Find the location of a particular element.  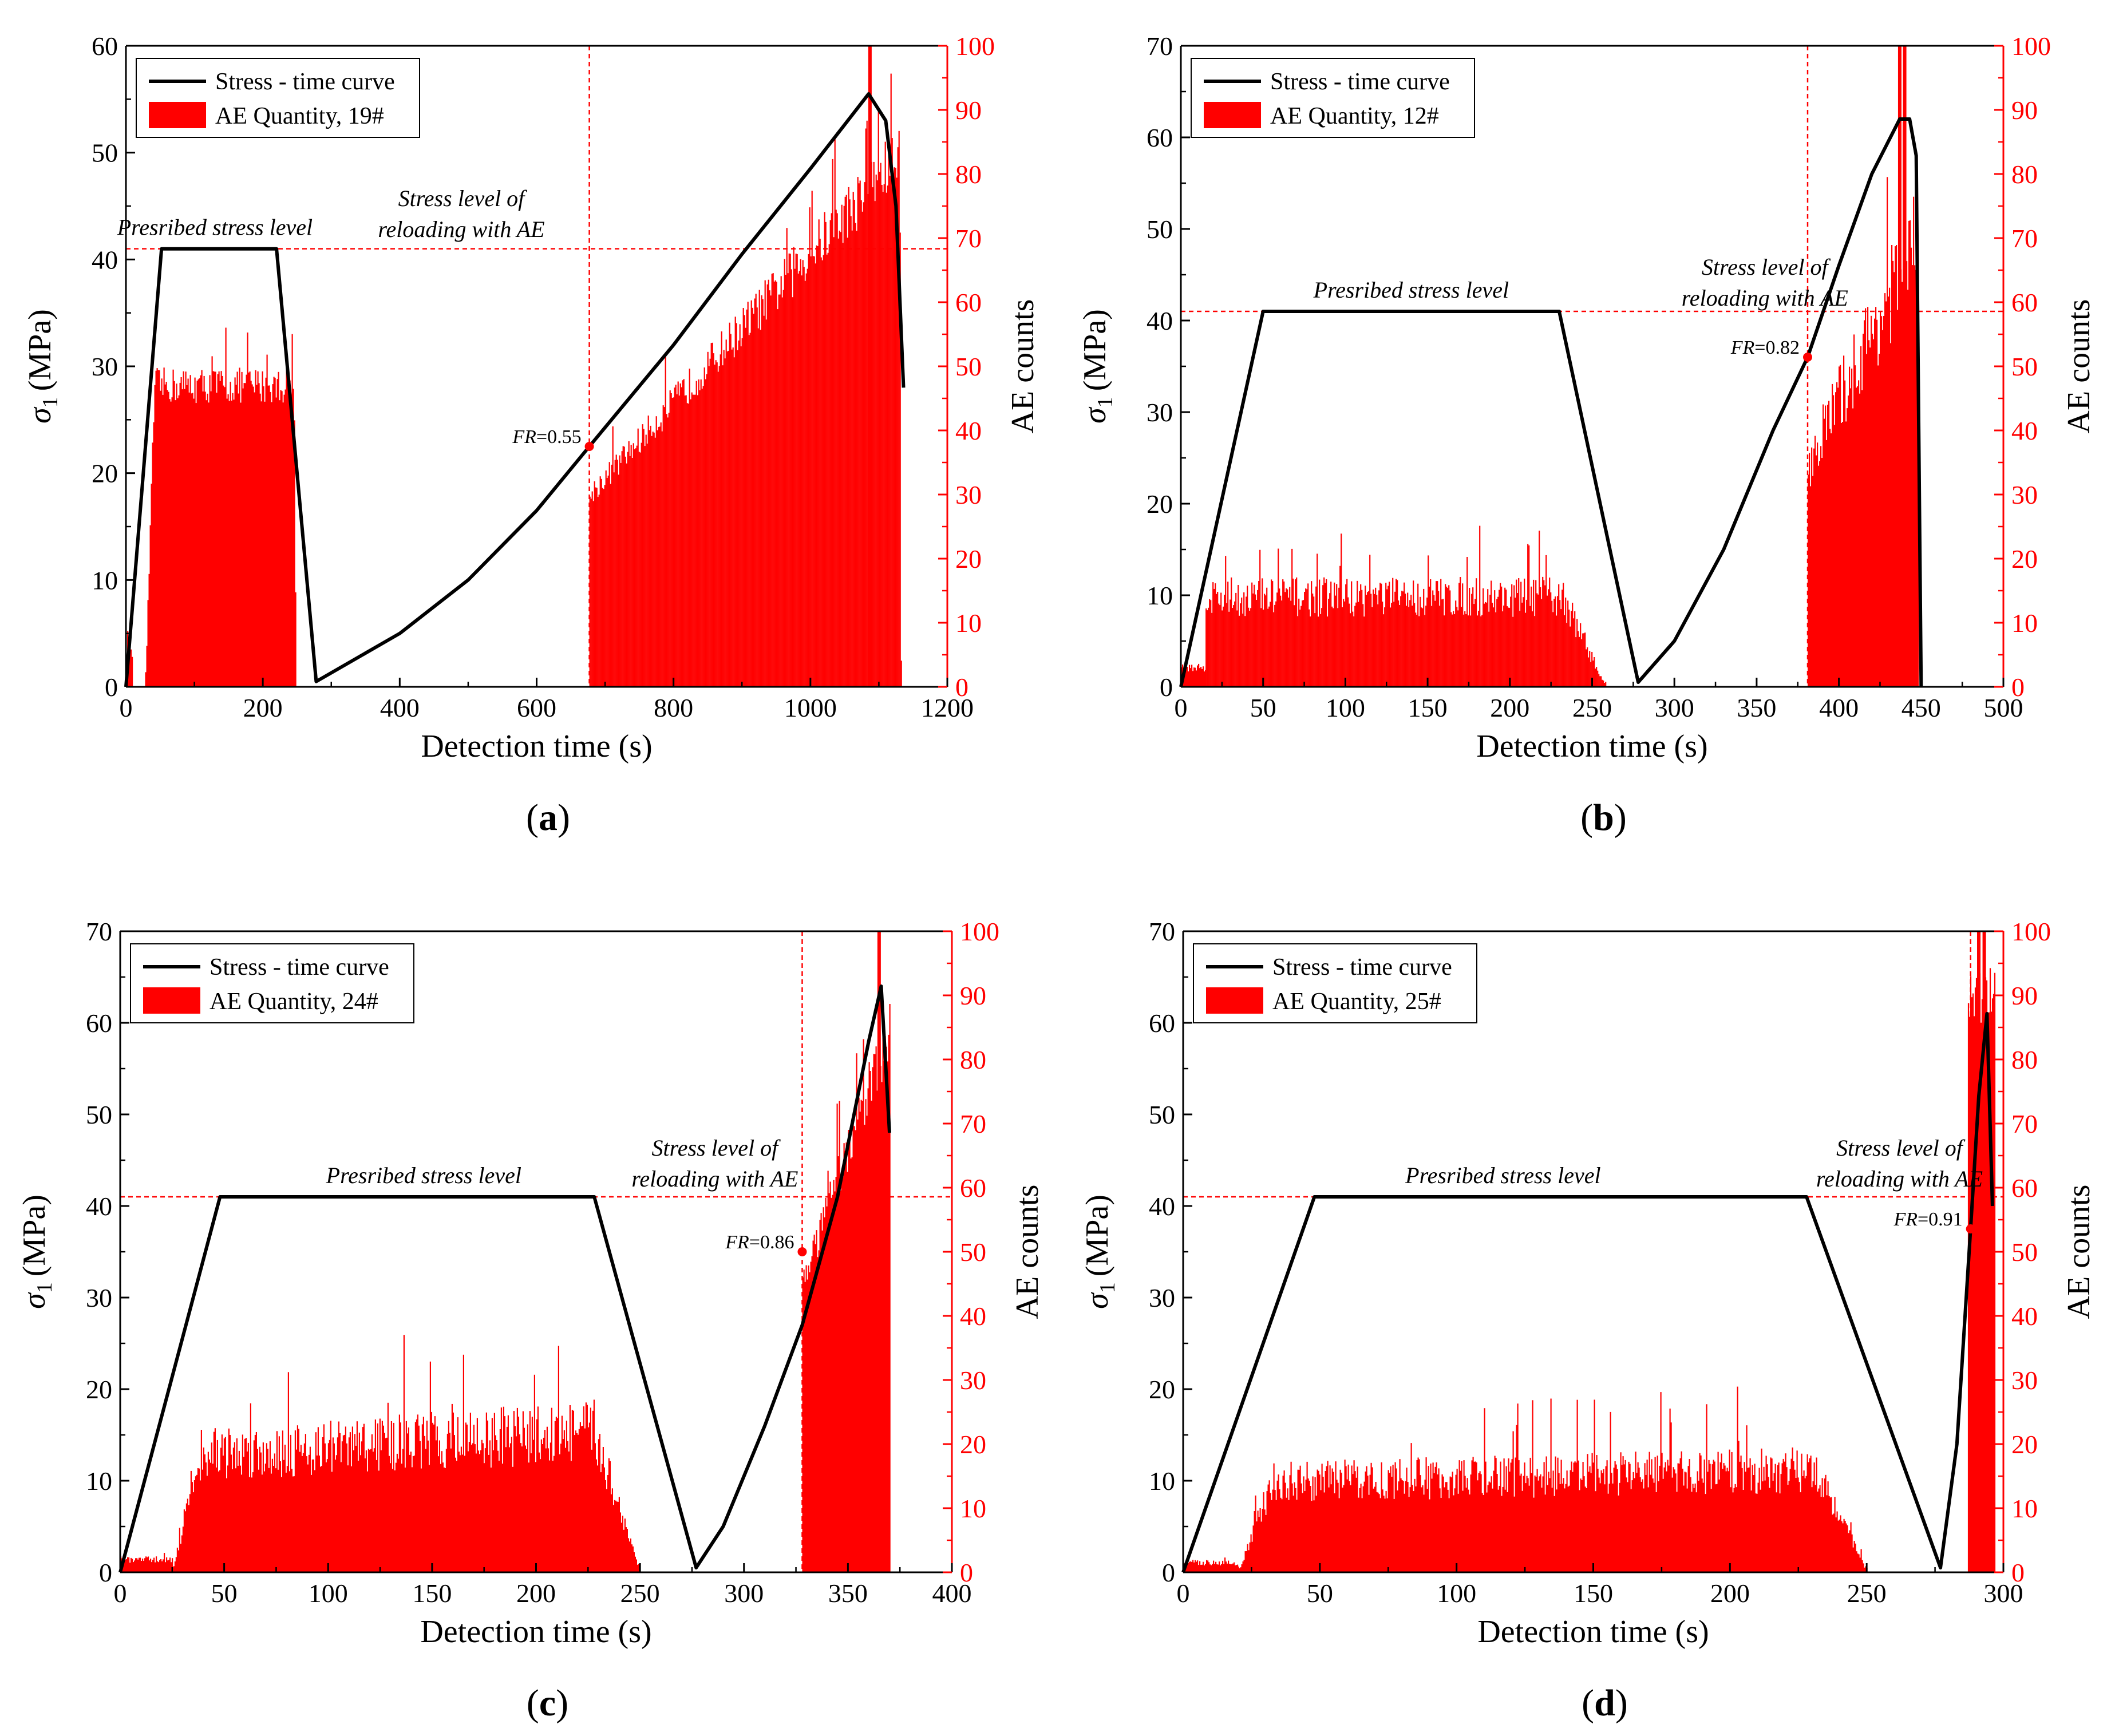

x-tick-label: 50 is located at coordinates (224, 1593).